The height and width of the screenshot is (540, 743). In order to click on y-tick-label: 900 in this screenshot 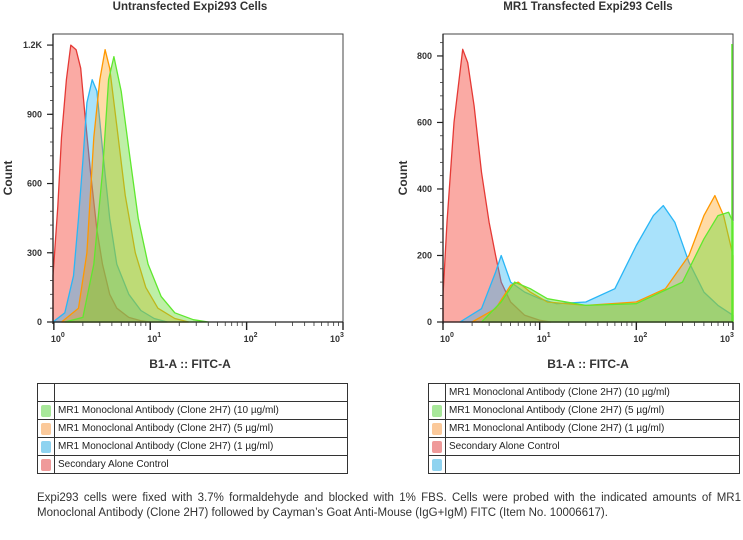, I will do `click(34, 114)`.